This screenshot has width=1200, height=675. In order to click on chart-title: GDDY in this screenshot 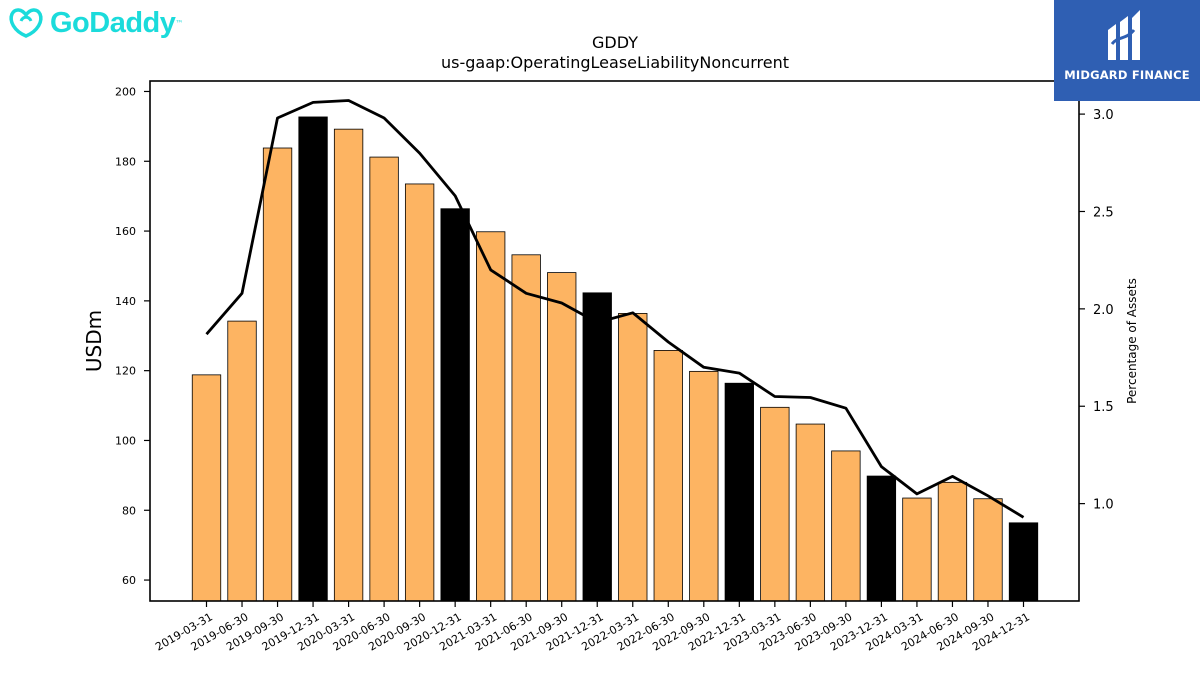, I will do `click(615, 42)`.